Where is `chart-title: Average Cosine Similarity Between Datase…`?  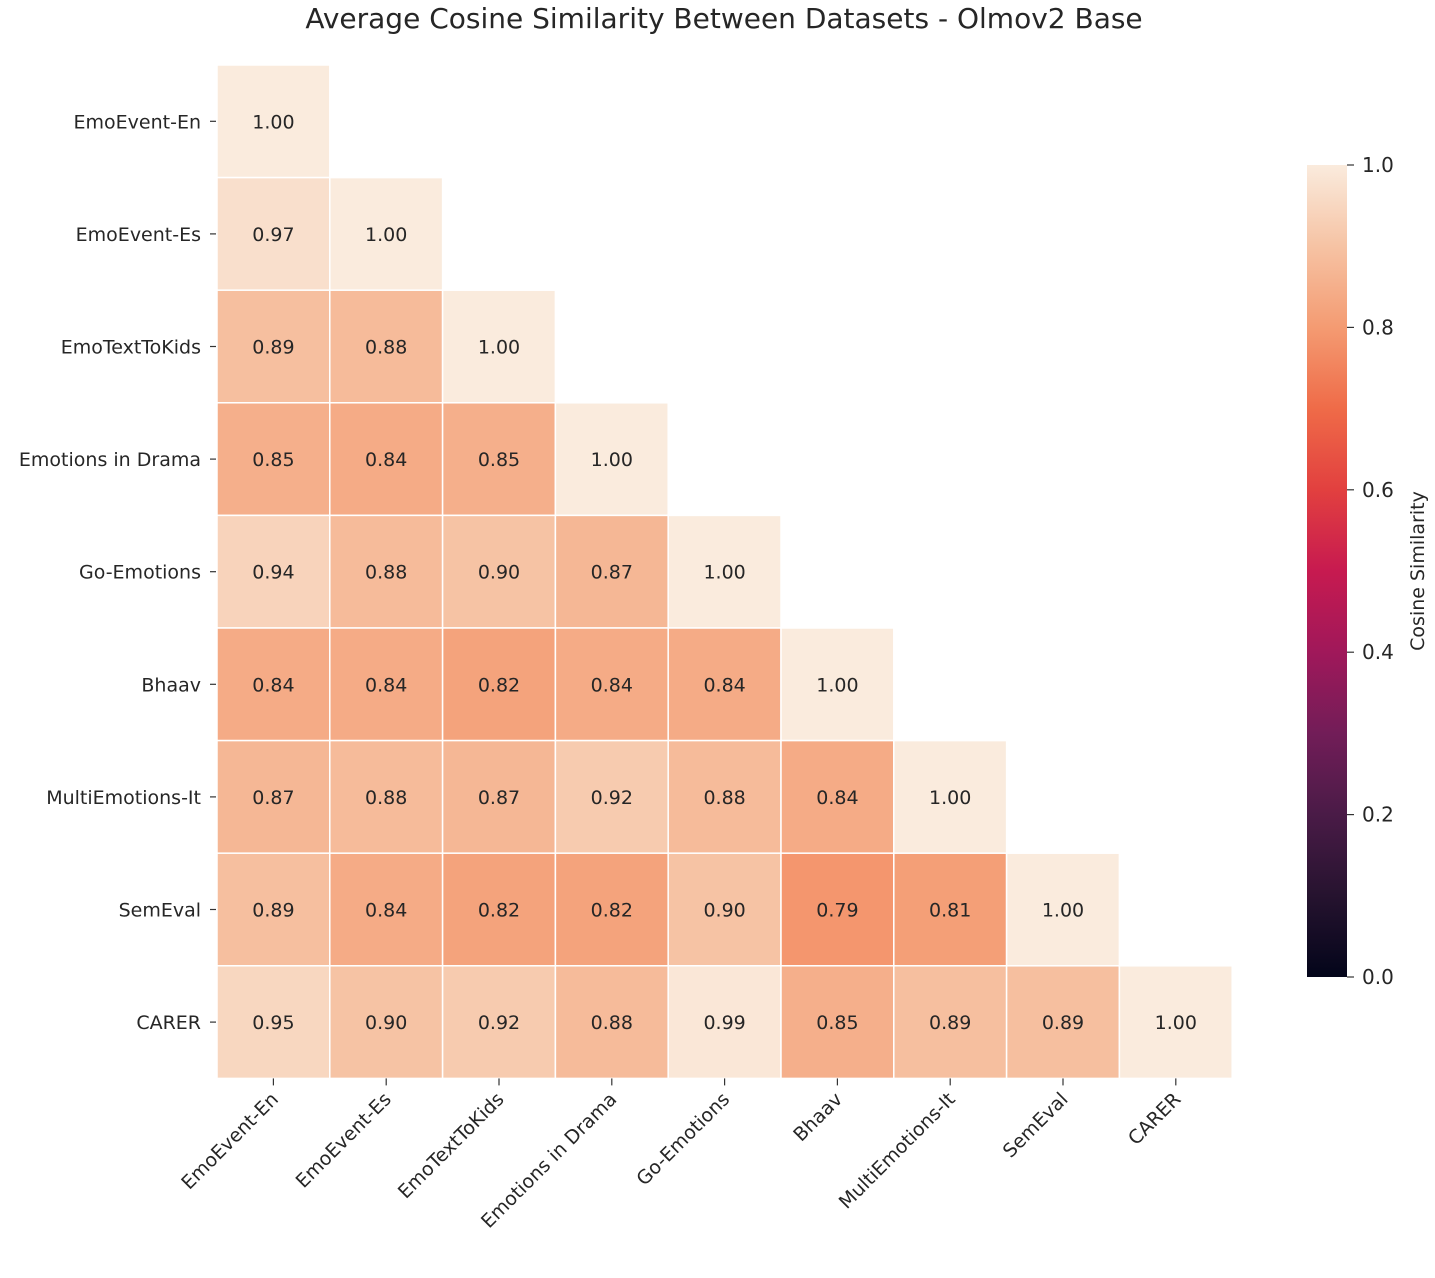 chart-title: Average Cosine Similarity Between Datase… is located at coordinates (723, 18).